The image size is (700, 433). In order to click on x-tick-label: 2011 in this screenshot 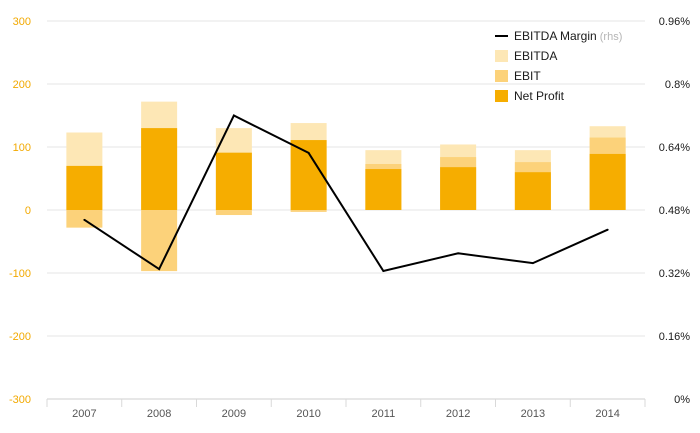, I will do `click(384, 414)`.